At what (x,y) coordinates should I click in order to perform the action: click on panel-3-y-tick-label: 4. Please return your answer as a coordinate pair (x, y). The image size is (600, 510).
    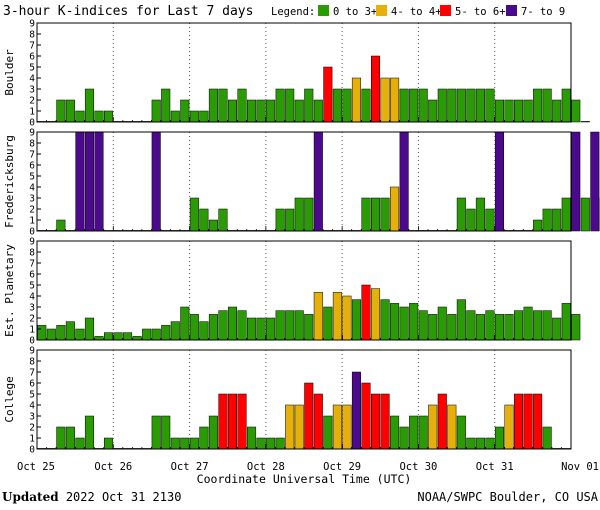
    Looking at the image, I should click on (32, 297).